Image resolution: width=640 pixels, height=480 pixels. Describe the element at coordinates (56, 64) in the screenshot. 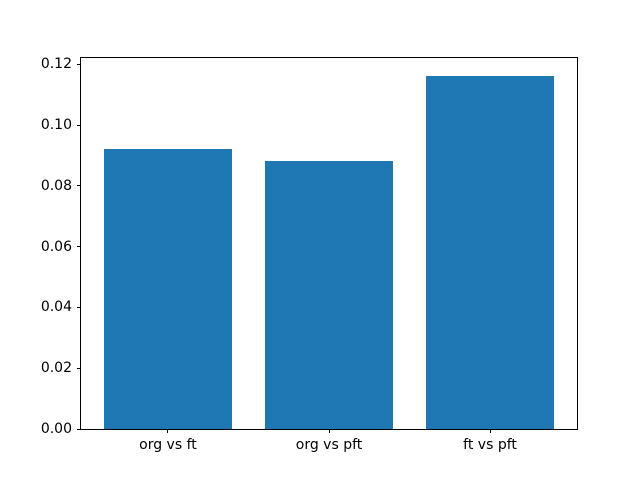

I see `y-tick-label: 0.12` at that location.